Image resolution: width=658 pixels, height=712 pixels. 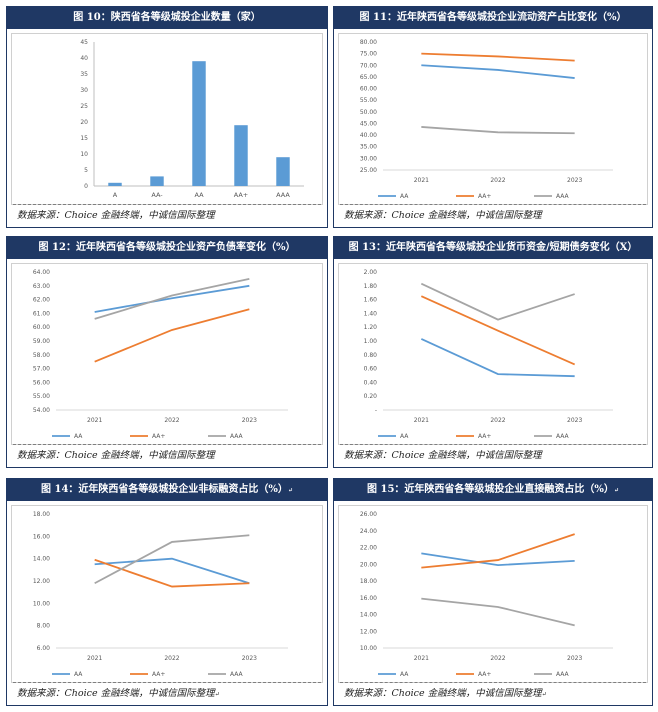 I want to click on y-tick-label: 5, so click(x=86, y=170).